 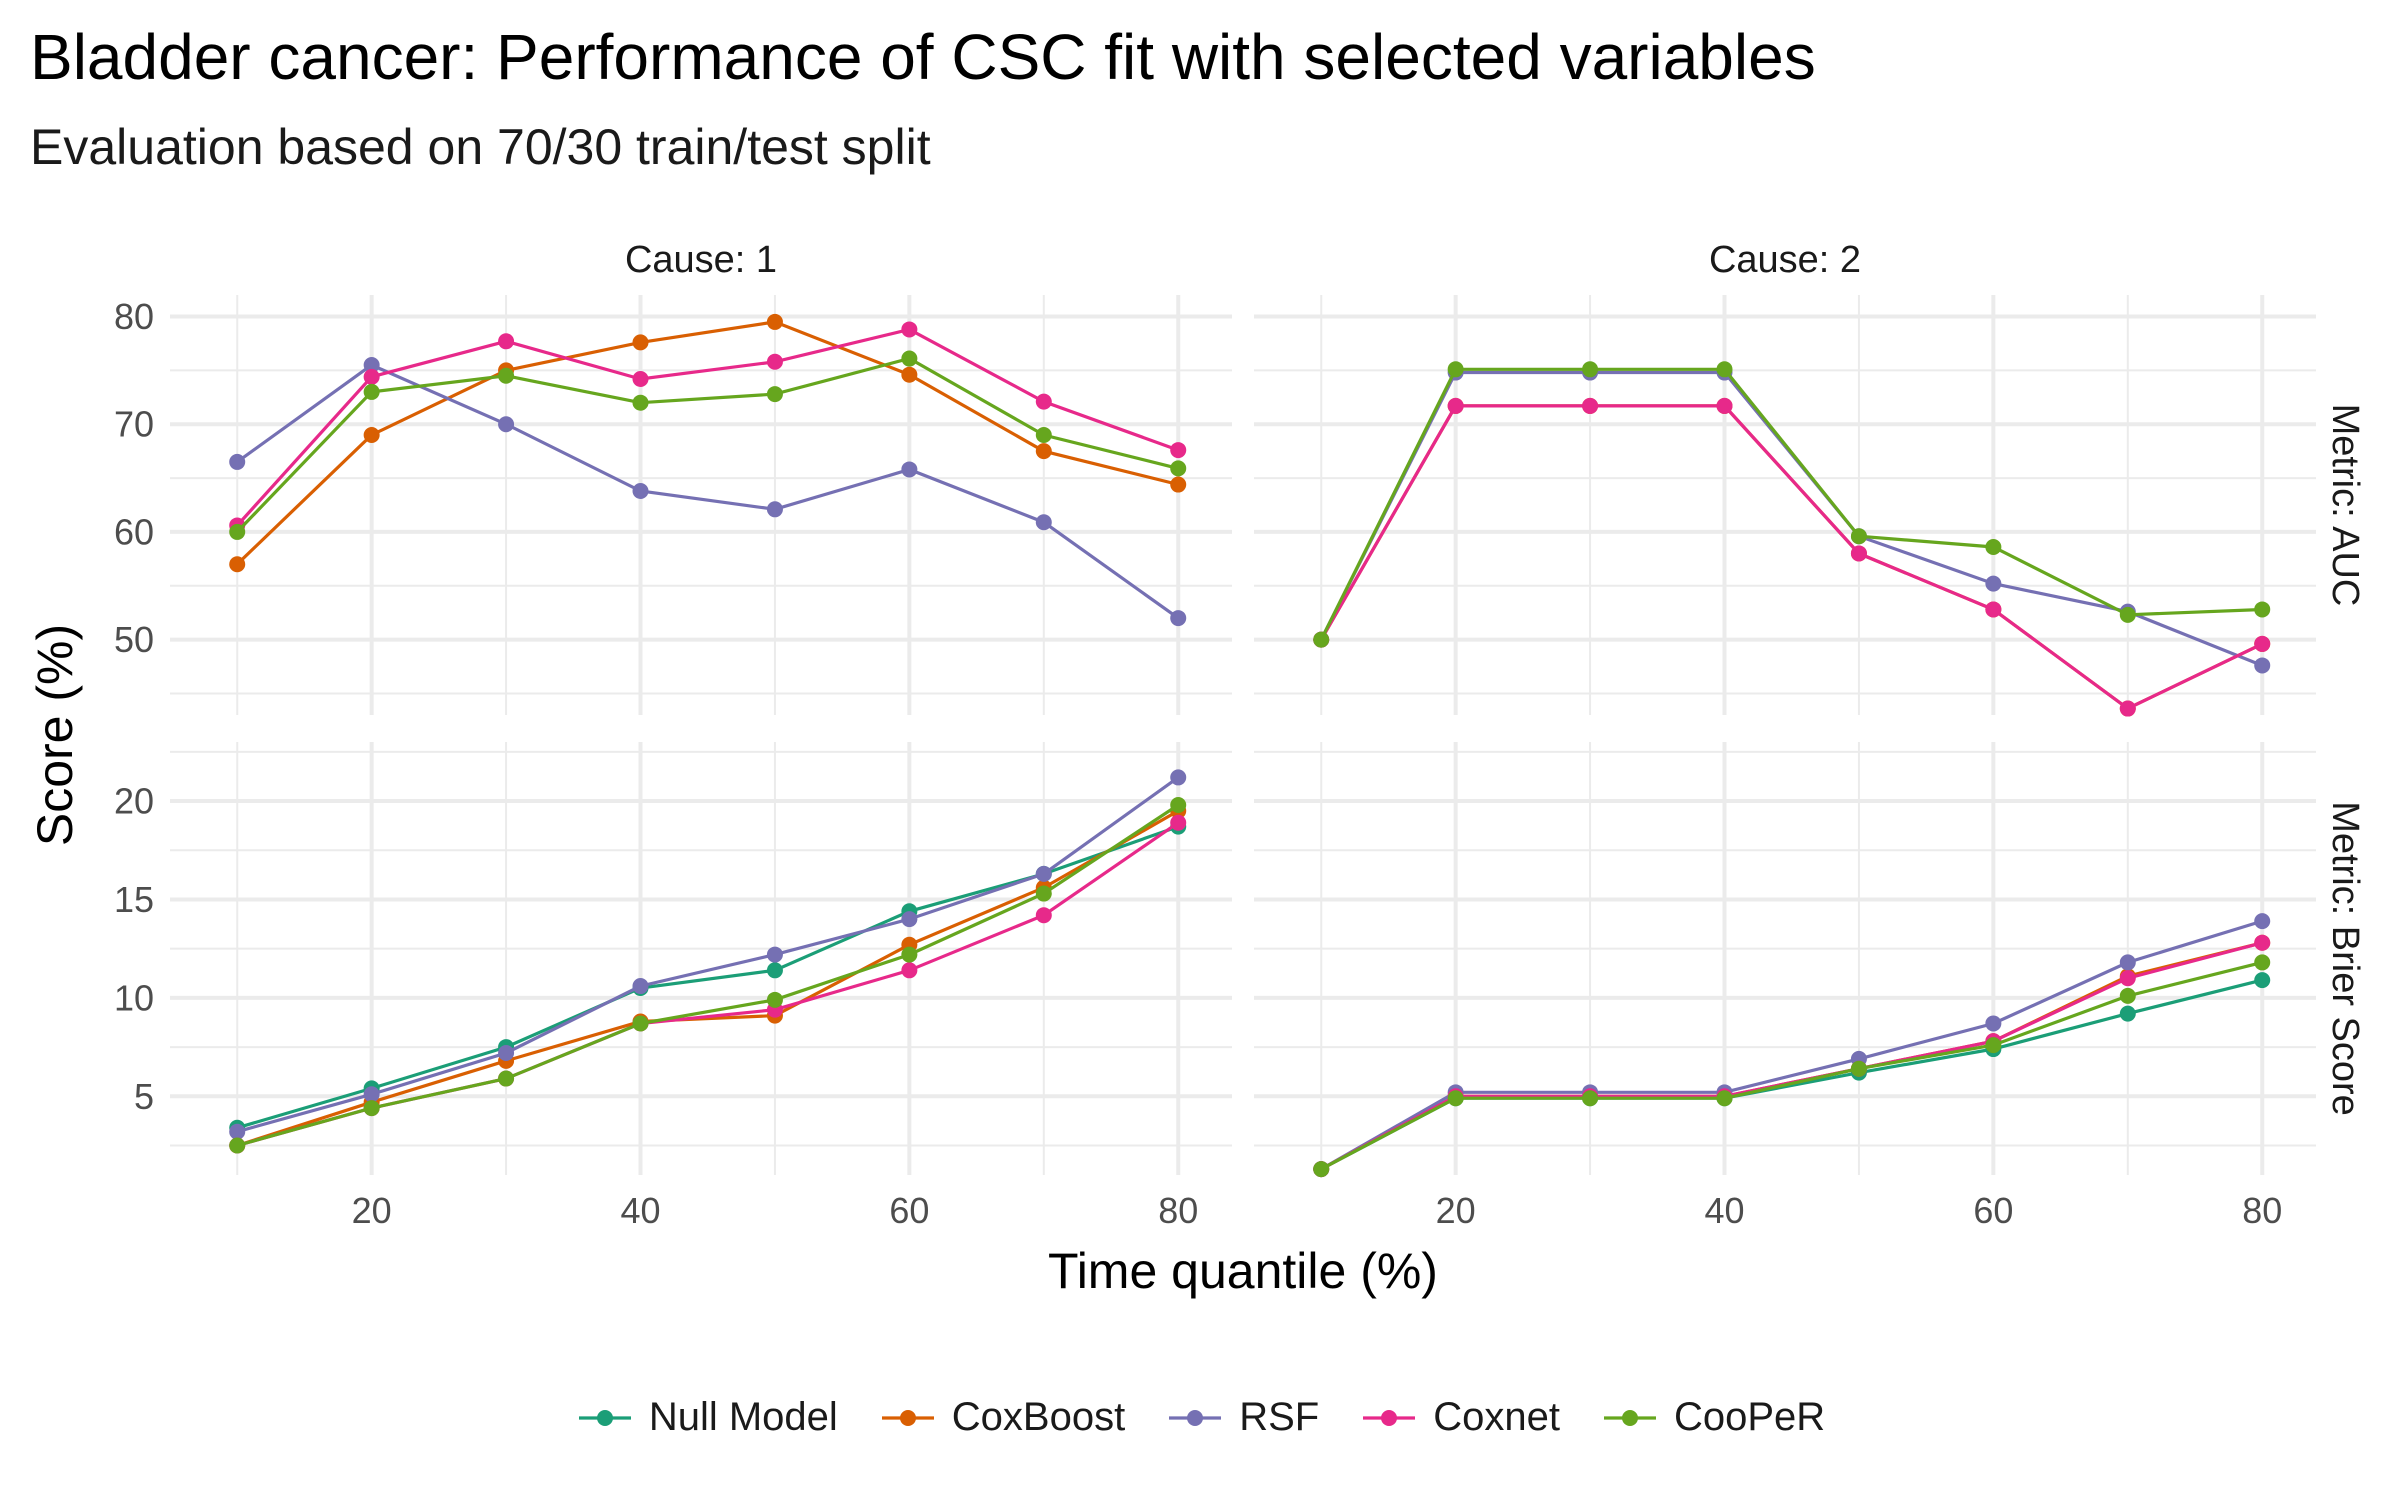 What do you see at coordinates (743, 1417) in the screenshot?
I see `legend-label: Null Model` at bounding box center [743, 1417].